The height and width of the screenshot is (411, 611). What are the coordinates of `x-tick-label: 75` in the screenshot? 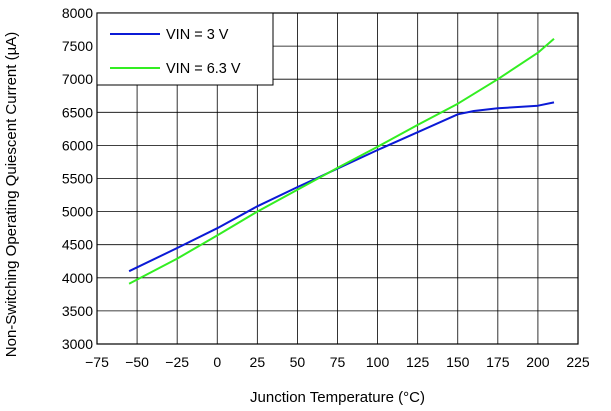 It's located at (338, 362).